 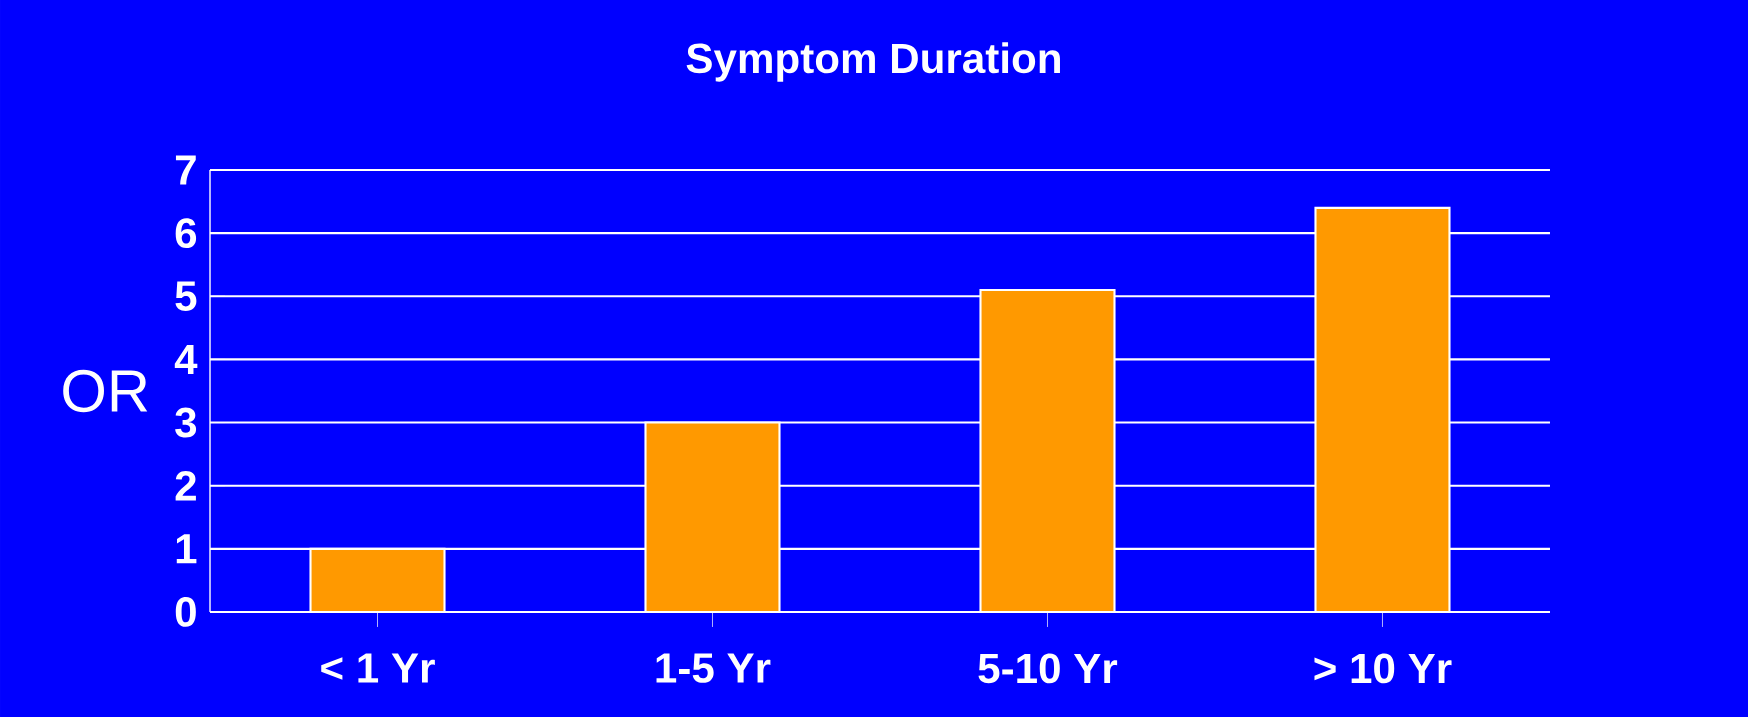 I want to click on chart-title: Symptom Duration, so click(x=873, y=62).